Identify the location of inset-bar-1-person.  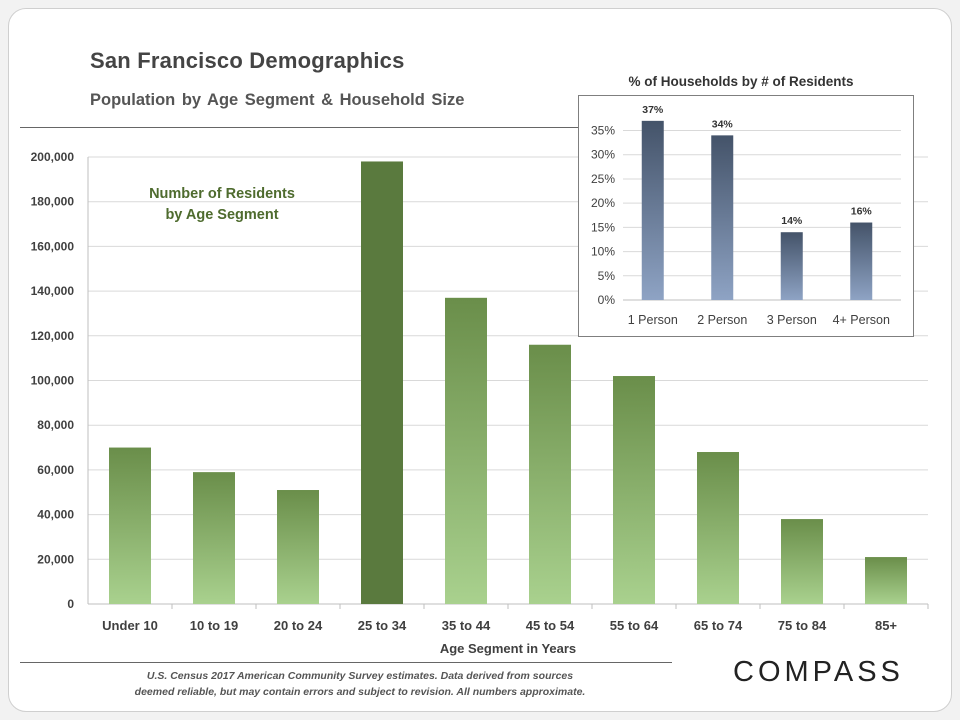
(652, 210).